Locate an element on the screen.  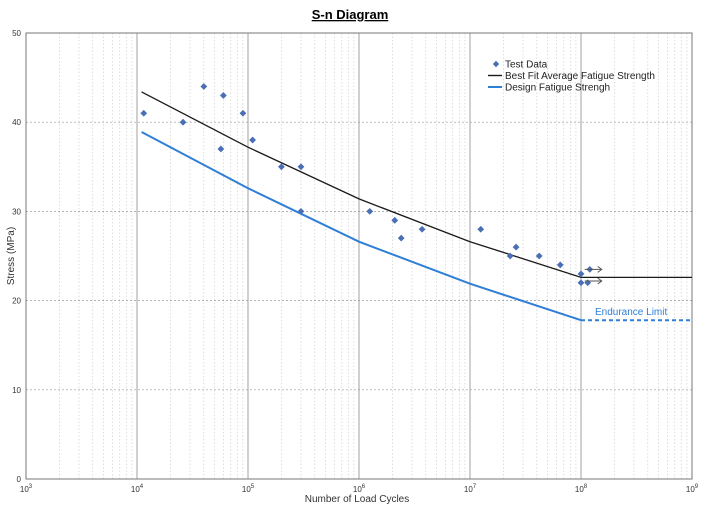
y-tick-label: 20 is located at coordinates (16, 301).